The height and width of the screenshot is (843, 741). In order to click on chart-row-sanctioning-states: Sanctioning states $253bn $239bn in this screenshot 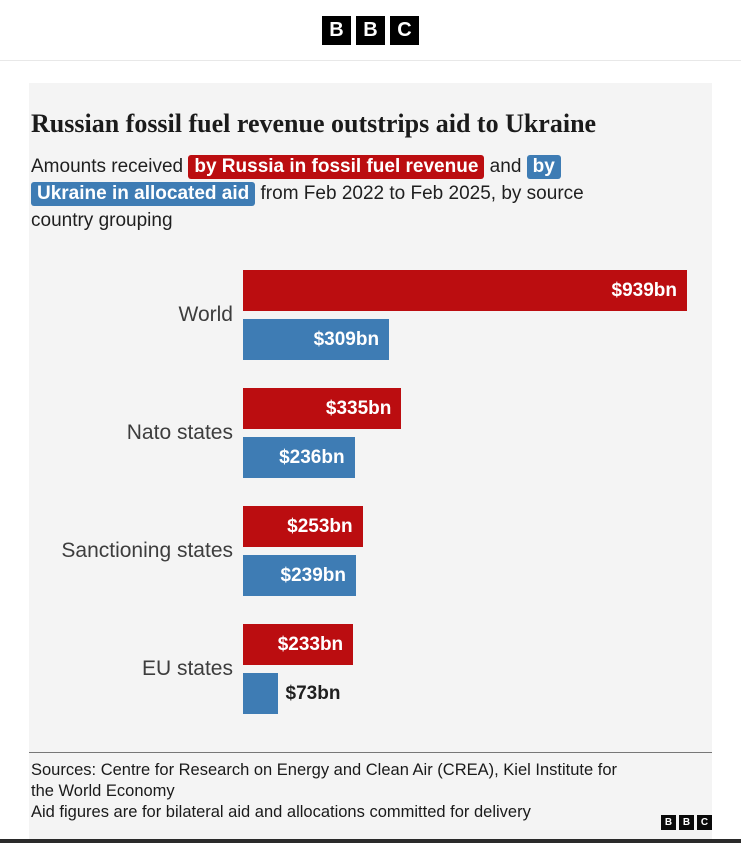, I will do `click(371, 551)`.